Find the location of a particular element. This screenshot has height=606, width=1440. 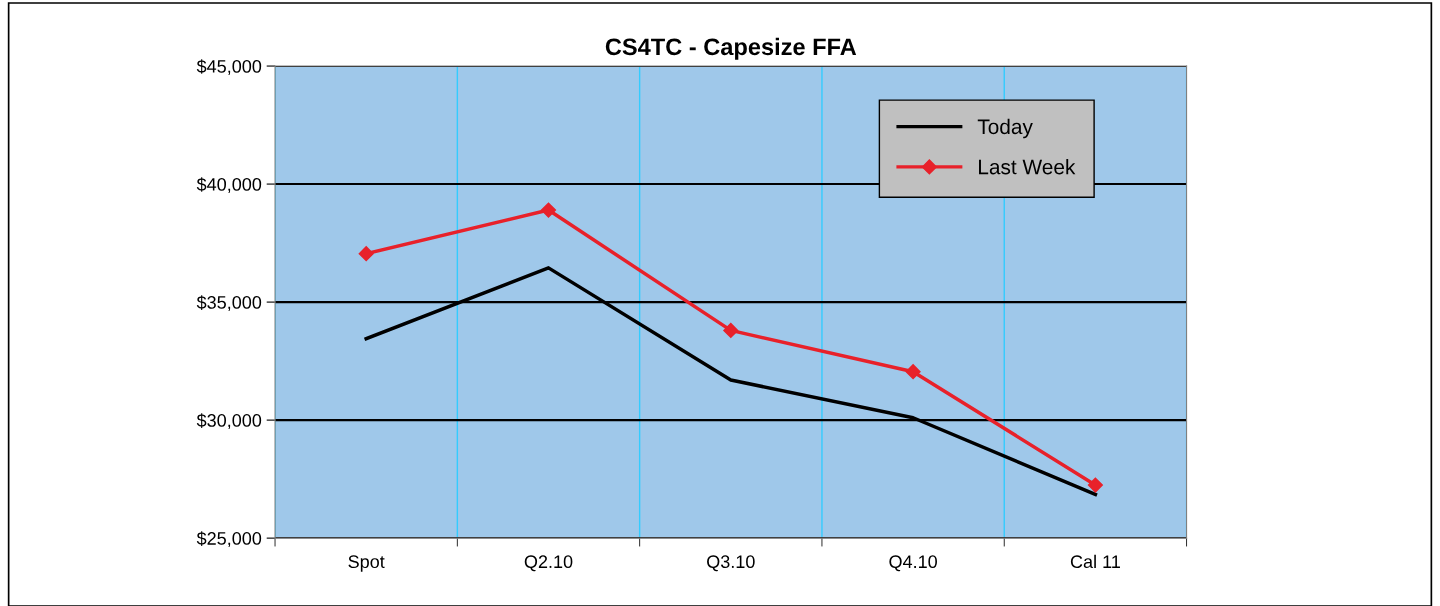

y-tick-label: $40,000 is located at coordinates (229, 185).